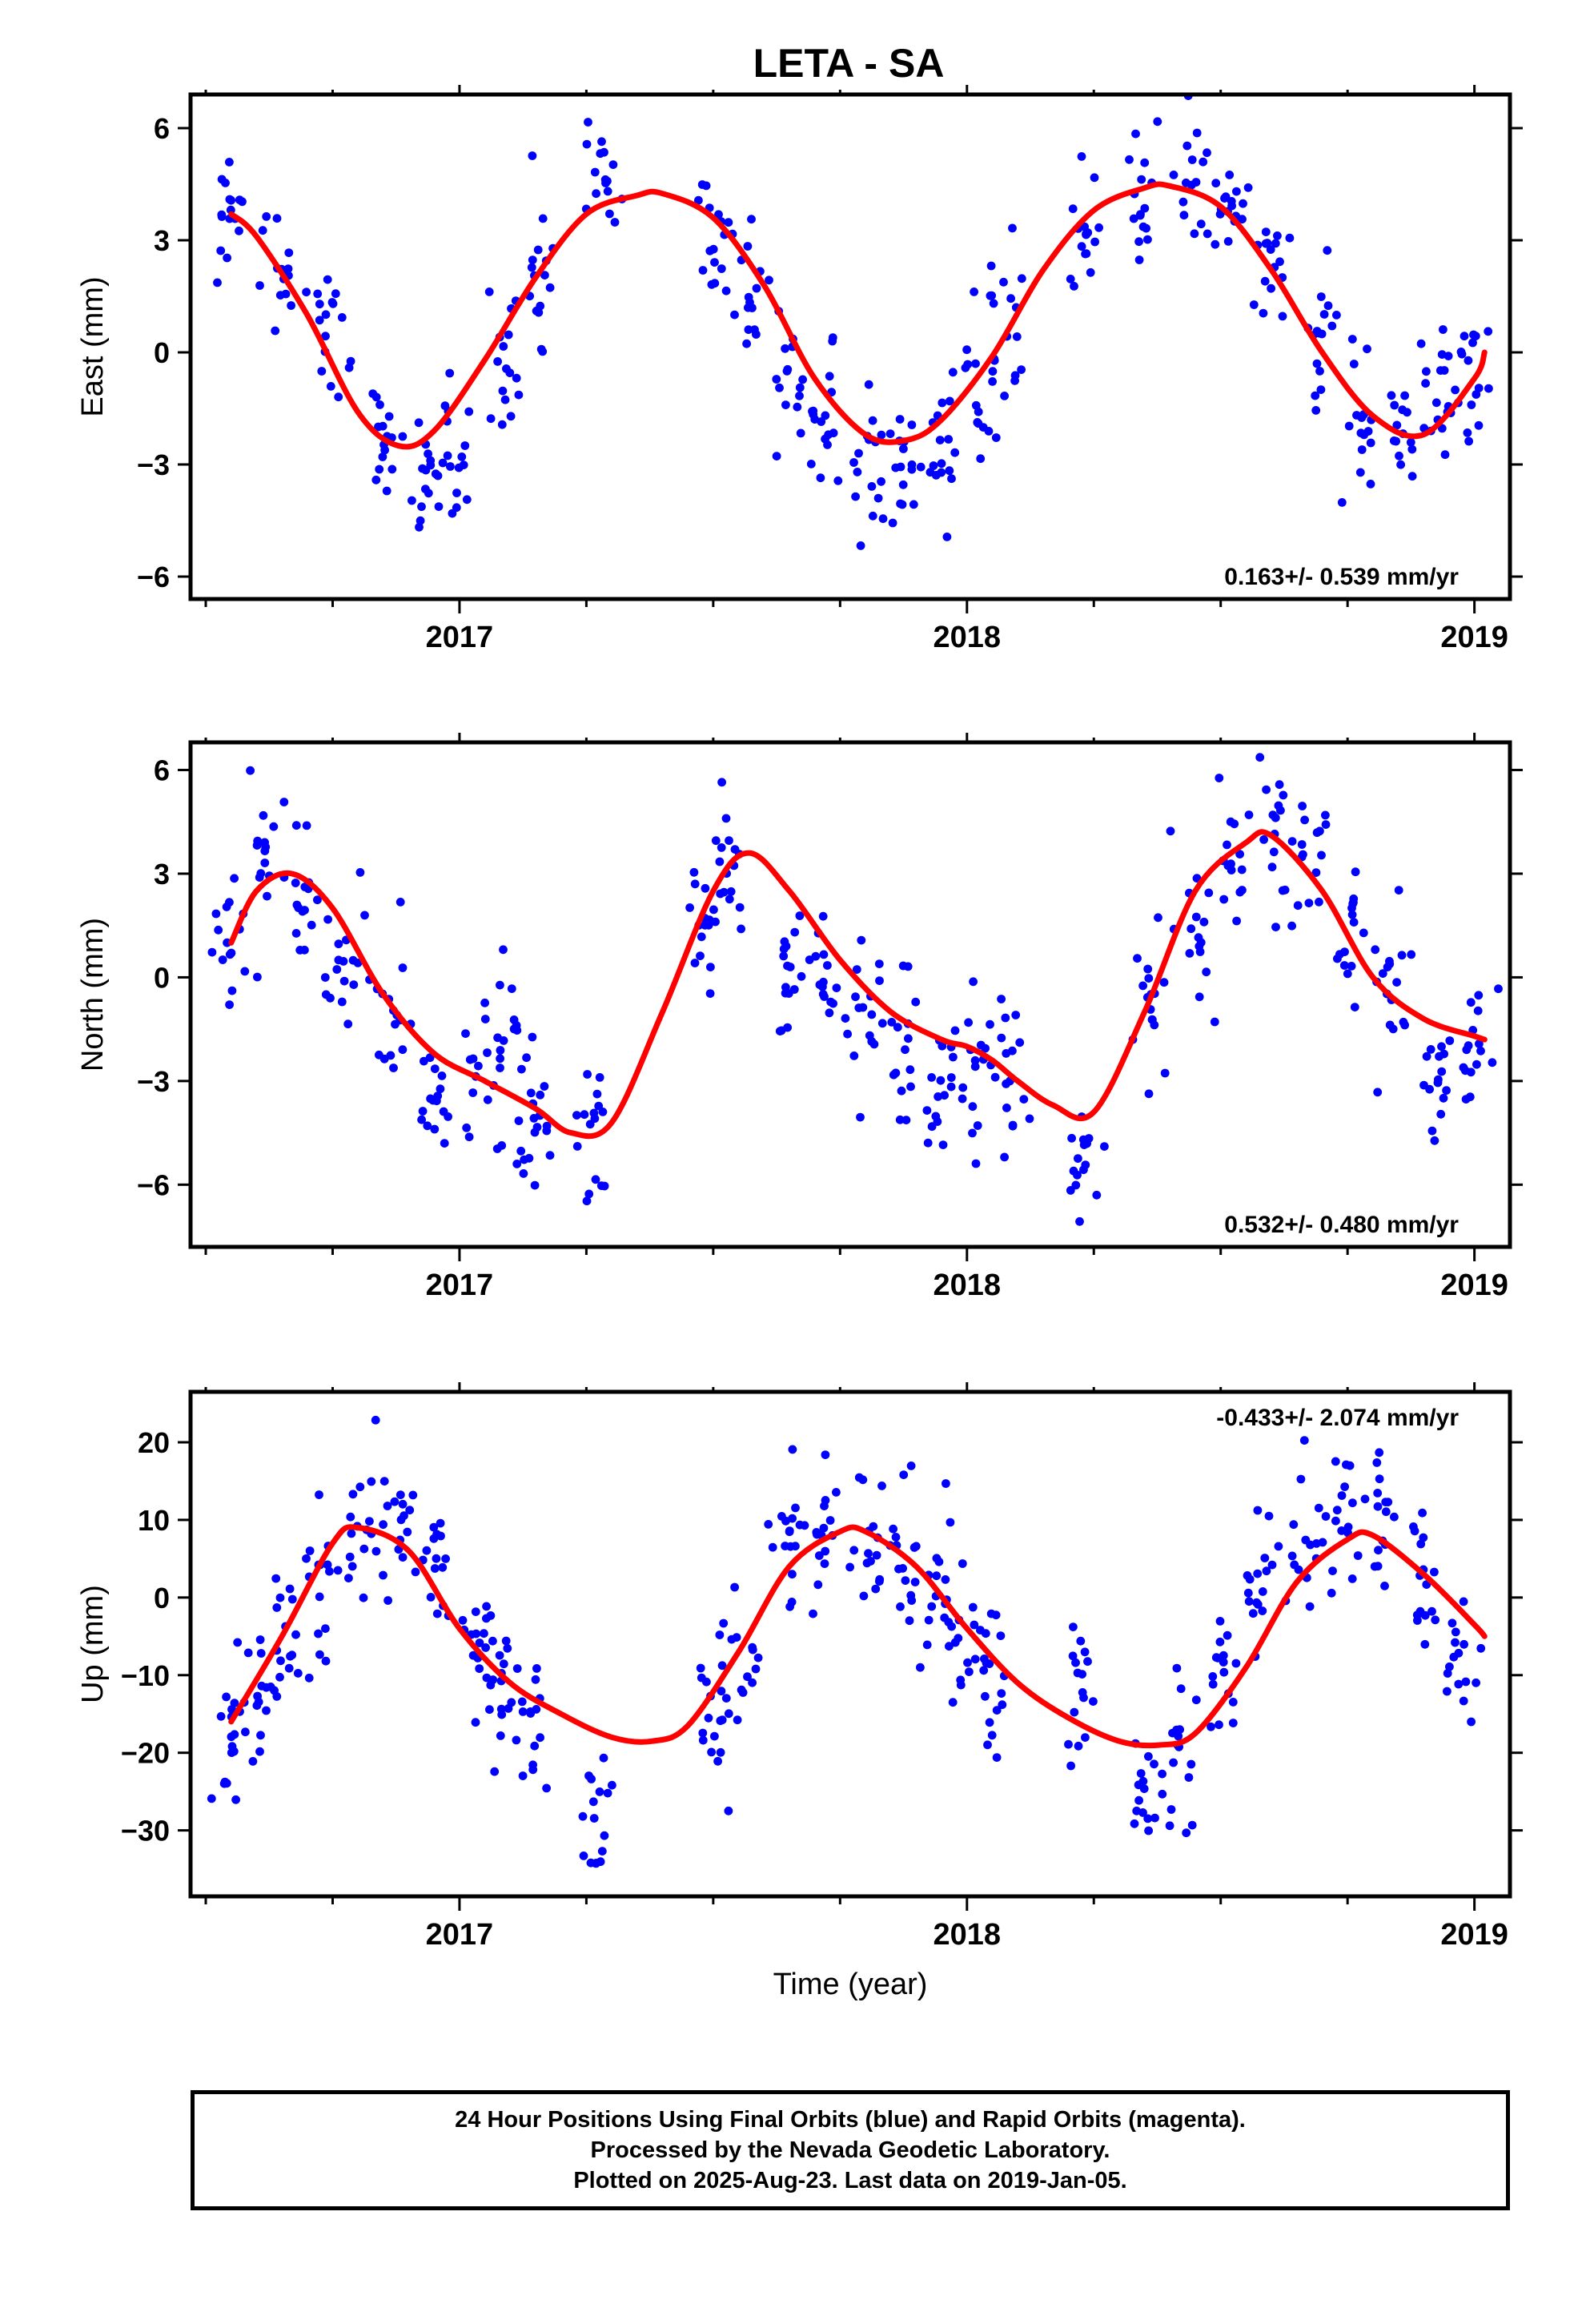  I want to click on y-tick-label: −3, so click(154, 1081).